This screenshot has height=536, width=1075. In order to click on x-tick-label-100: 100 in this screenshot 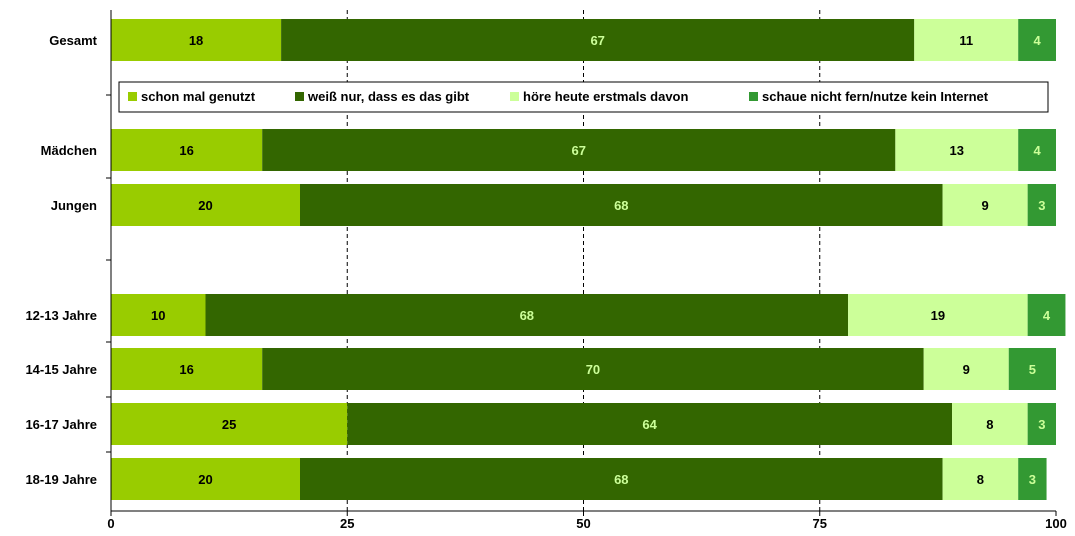, I will do `click(1056, 523)`.